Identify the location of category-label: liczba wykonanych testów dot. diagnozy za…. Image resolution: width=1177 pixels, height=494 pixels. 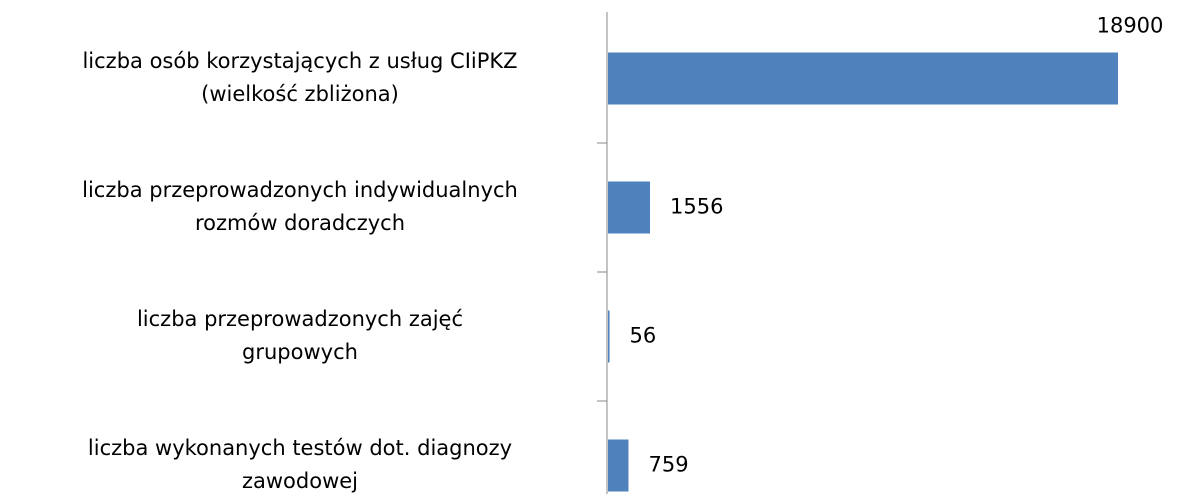
(300, 464).